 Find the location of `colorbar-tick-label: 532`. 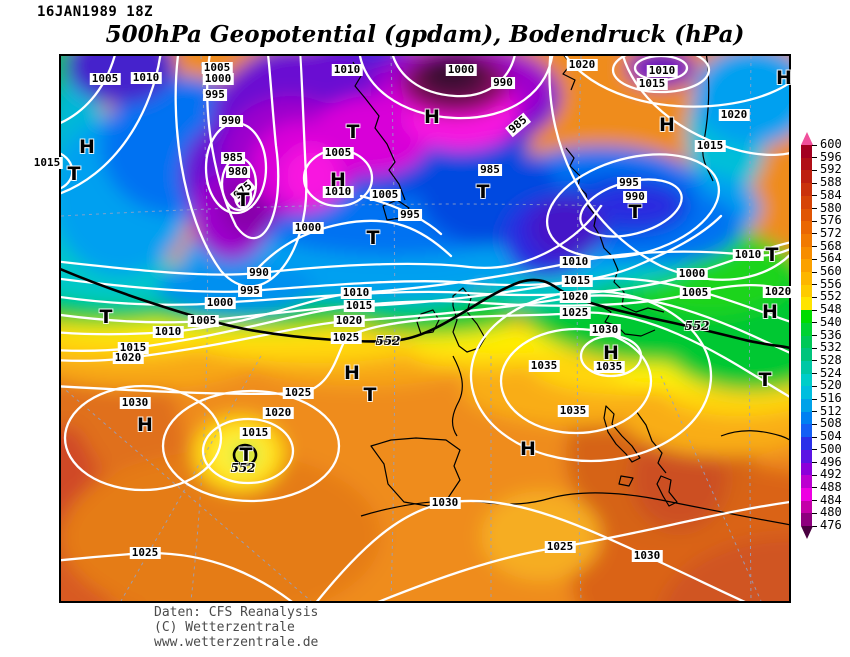

colorbar-tick-label: 532 is located at coordinates (831, 347).